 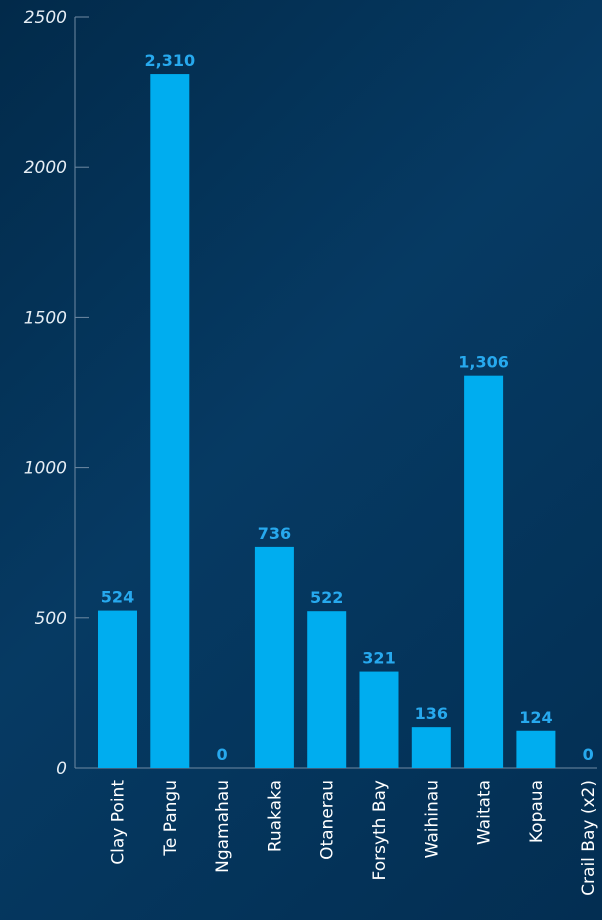 I want to click on data-label: 524, so click(x=117, y=597).